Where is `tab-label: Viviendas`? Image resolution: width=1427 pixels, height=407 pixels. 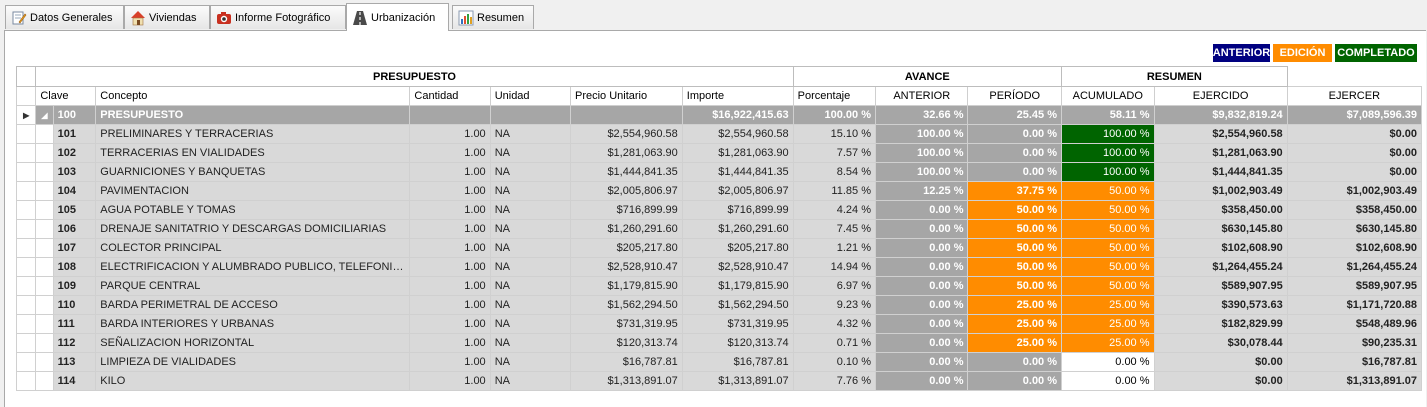
tab-label: Viviendas is located at coordinates (173, 17).